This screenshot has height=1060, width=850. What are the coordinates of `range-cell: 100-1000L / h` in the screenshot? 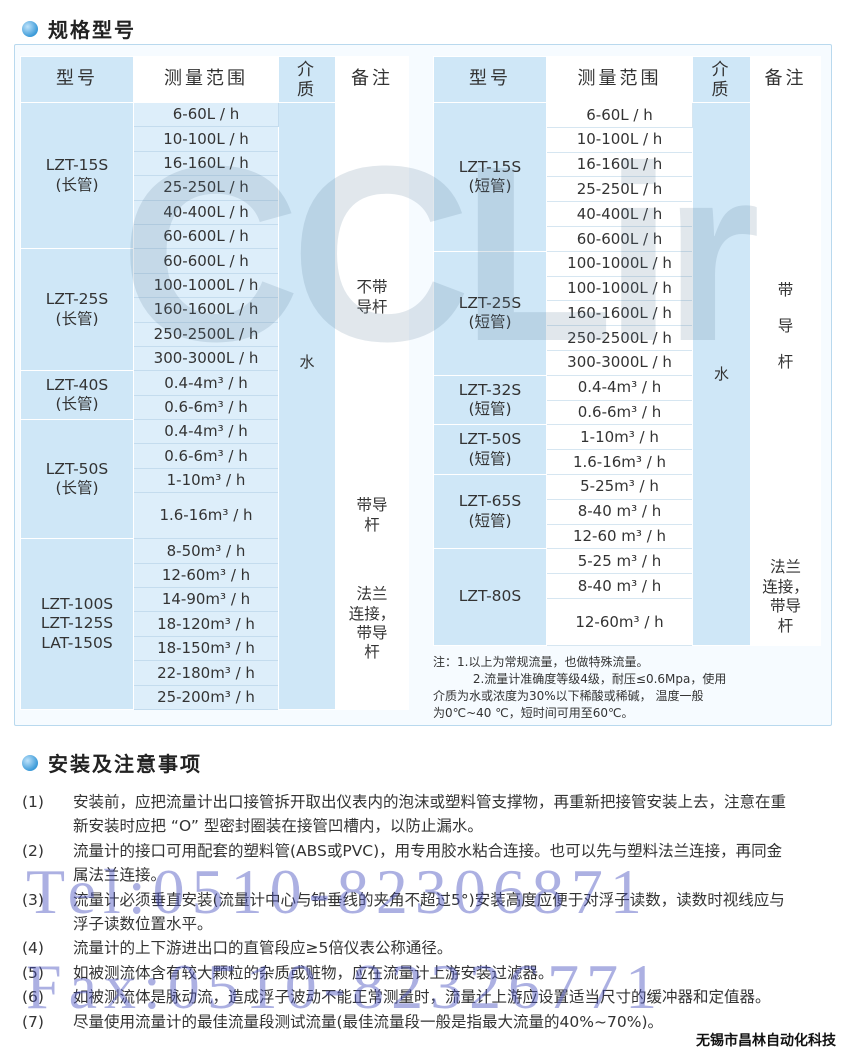 It's located at (206, 285).